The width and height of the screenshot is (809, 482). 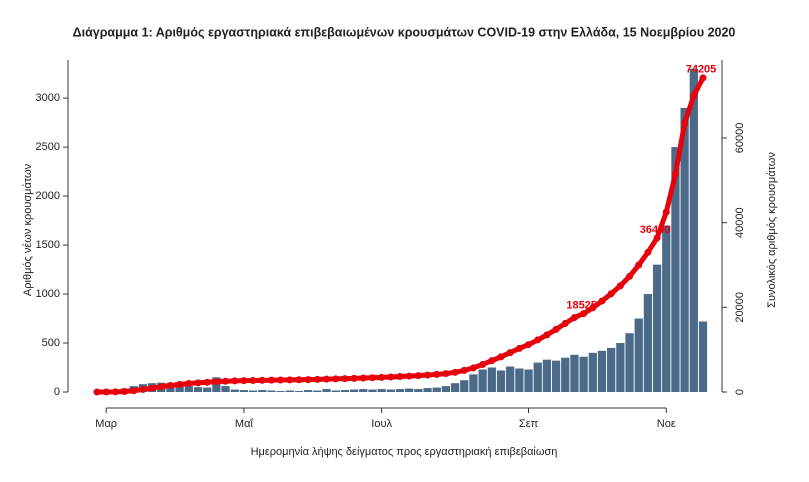 I want to click on y2-tick-label: 20000, so click(x=740, y=307).